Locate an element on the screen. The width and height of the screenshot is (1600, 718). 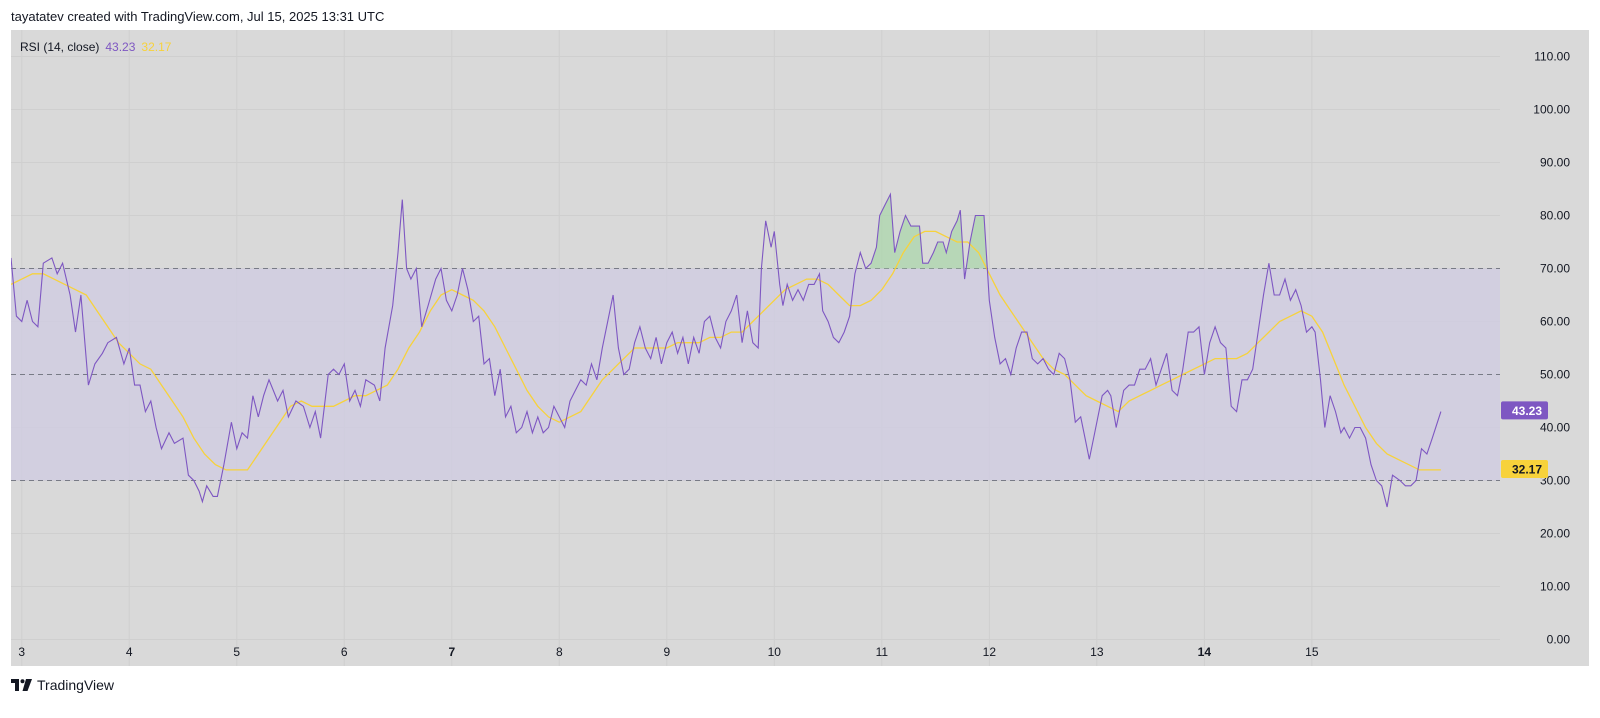
rsi-value-badge-text: 43.23 is located at coordinates (1527, 411).